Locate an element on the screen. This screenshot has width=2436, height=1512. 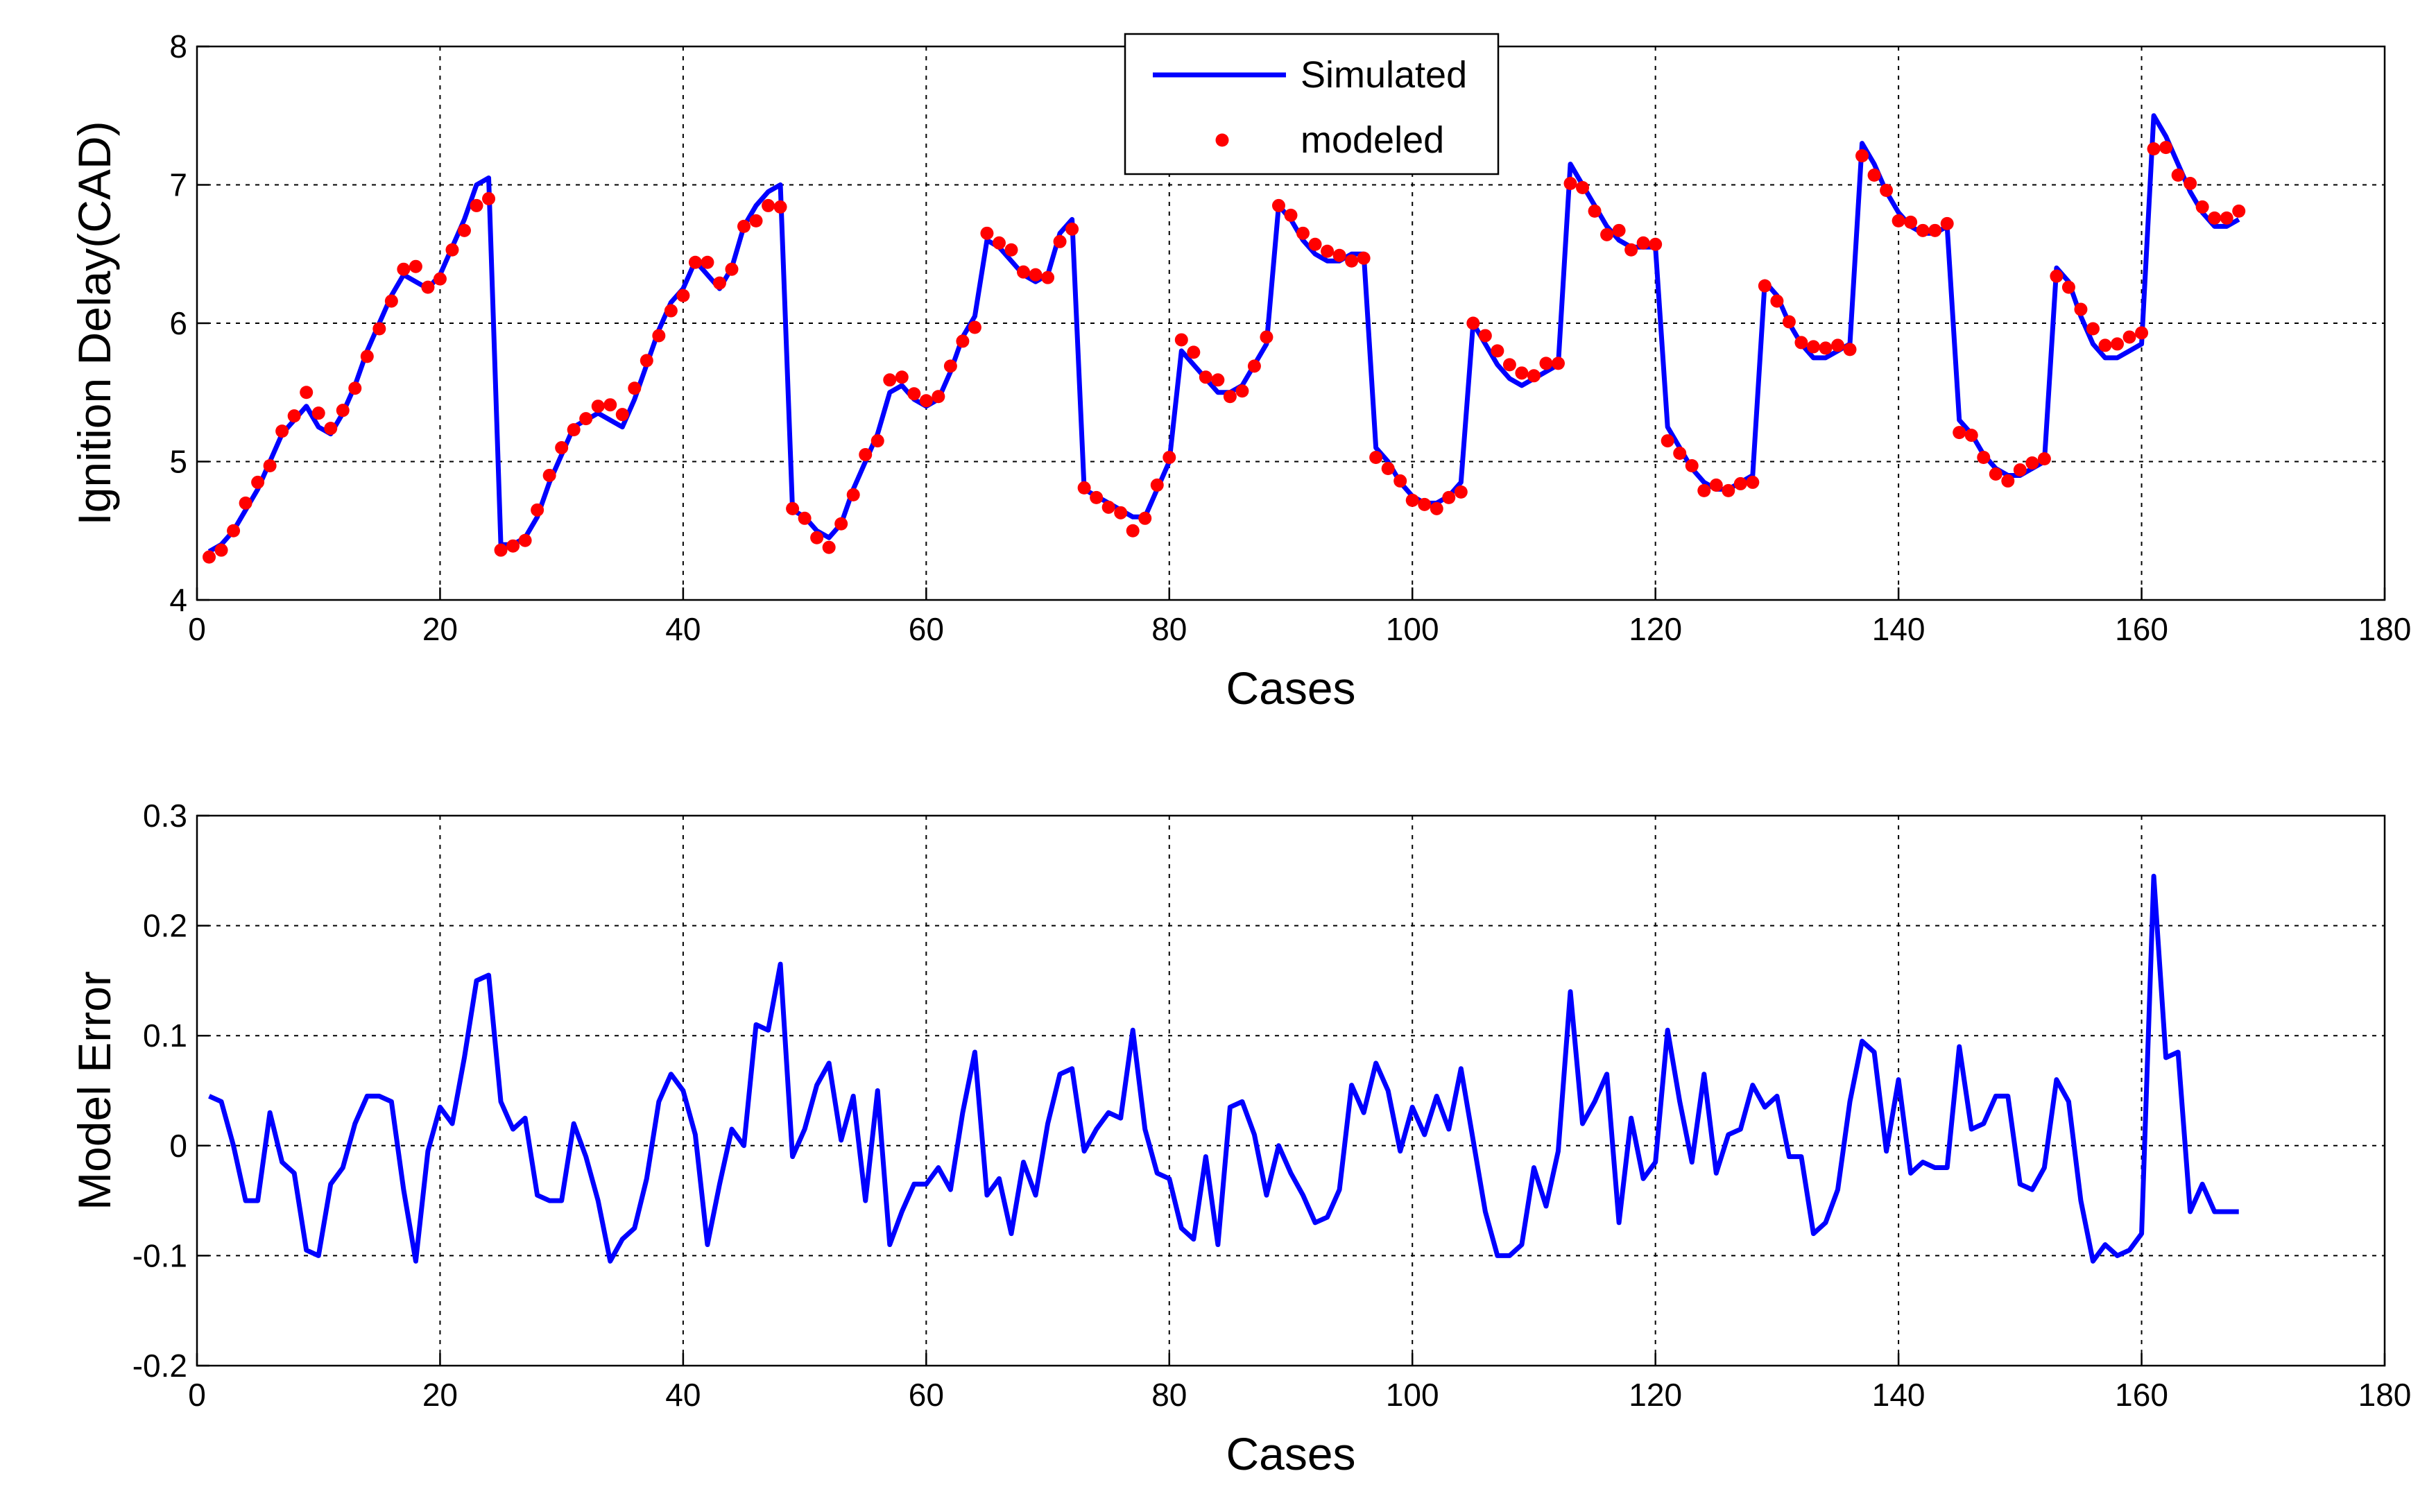
y-tick-label: 6 is located at coordinates (178, 323).